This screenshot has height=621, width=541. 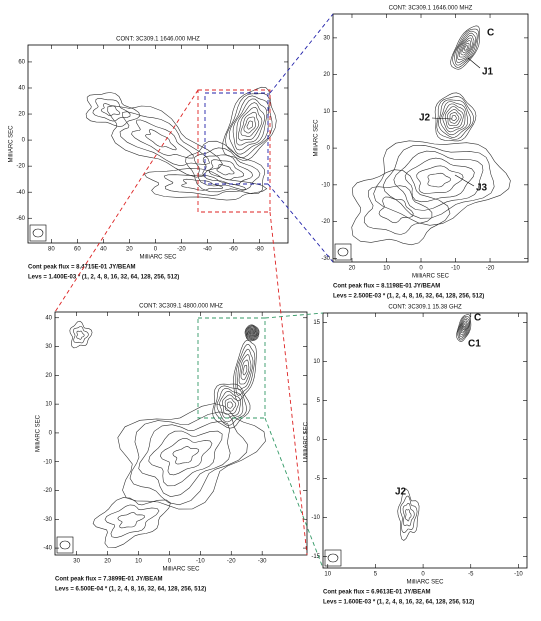 I want to click on y-tick-label: -10, so click(x=47, y=462).